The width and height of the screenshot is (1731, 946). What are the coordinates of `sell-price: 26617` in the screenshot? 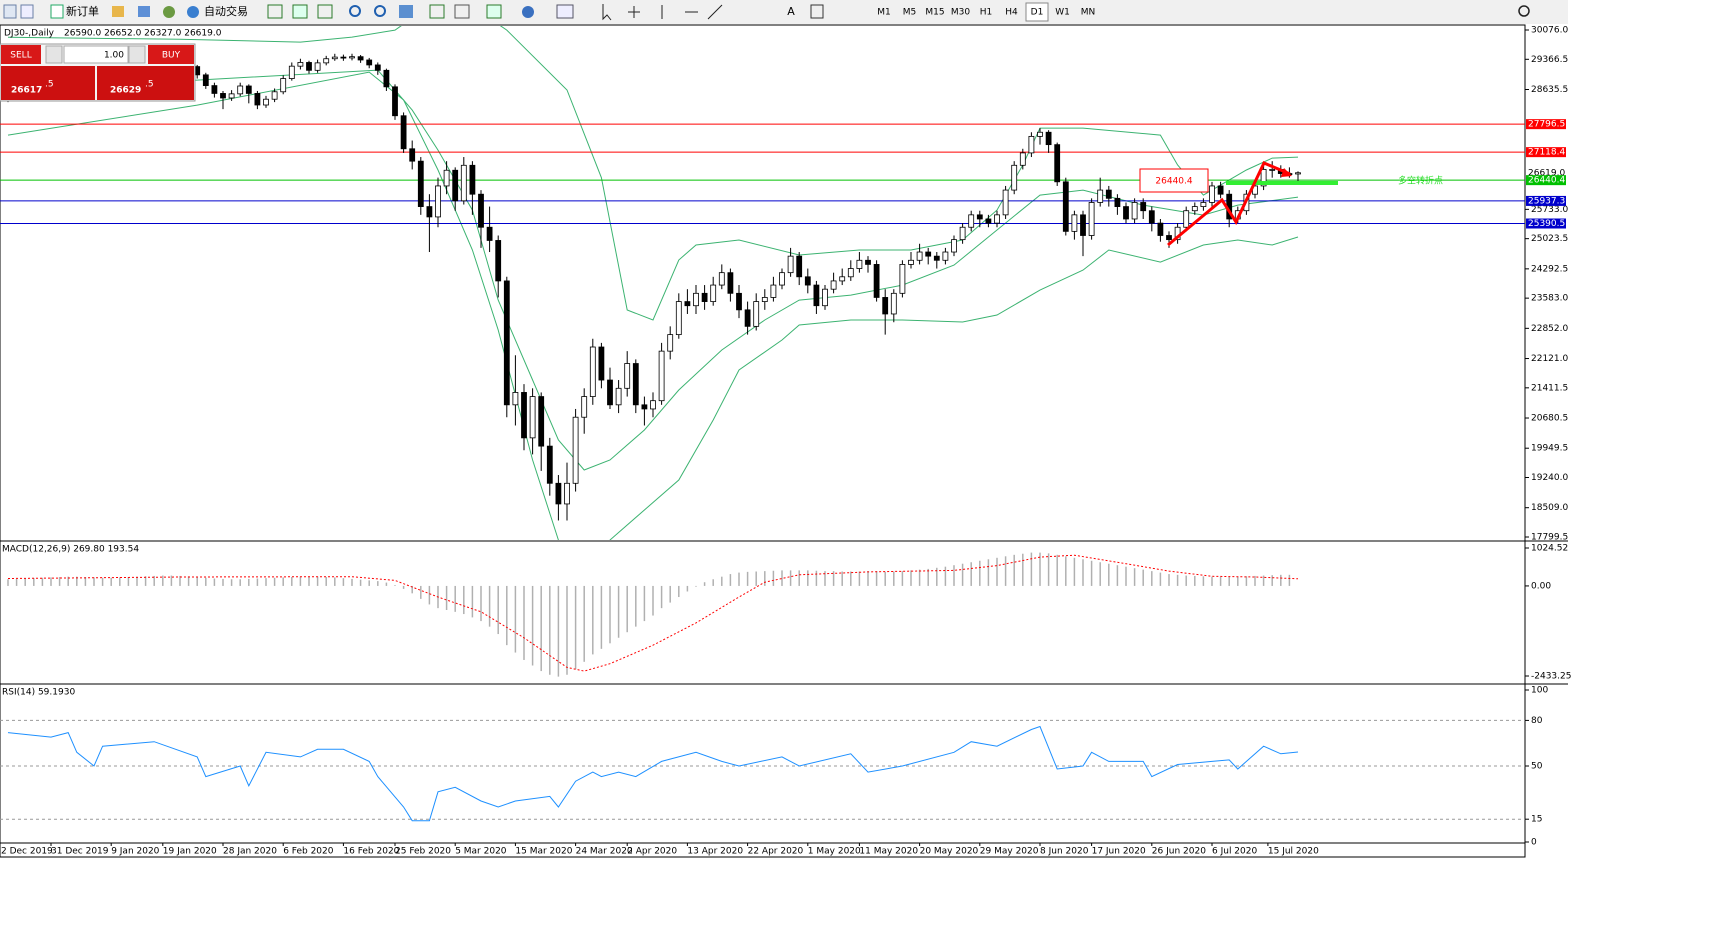 It's located at (26, 91).